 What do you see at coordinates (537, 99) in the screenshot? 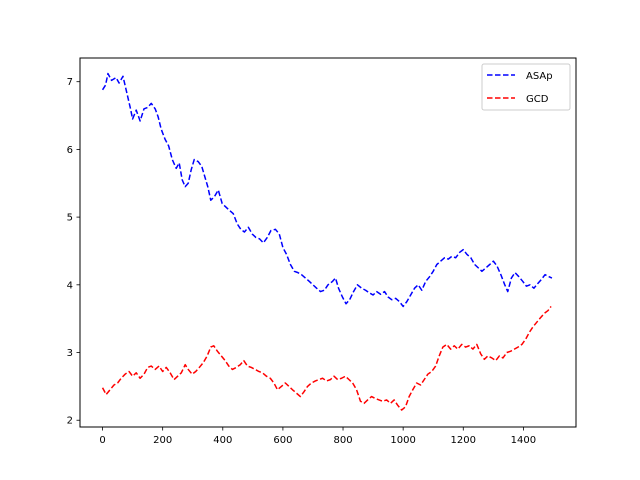
I see `legend-label-gcd: GCD` at bounding box center [537, 99].